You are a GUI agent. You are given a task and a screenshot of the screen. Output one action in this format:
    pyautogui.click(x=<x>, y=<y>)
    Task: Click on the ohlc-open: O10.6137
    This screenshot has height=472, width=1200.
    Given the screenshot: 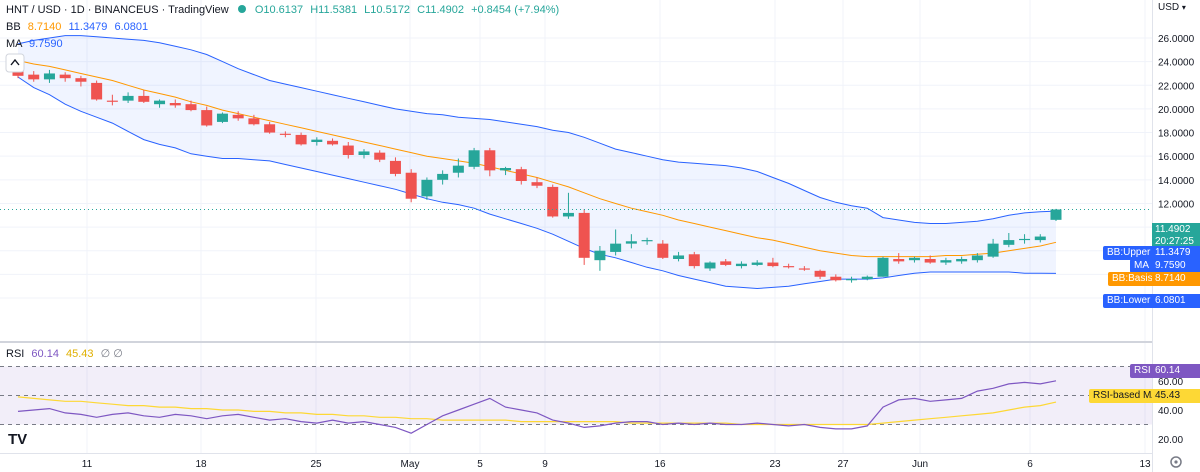 What is the action you would take?
    pyautogui.click(x=279, y=10)
    